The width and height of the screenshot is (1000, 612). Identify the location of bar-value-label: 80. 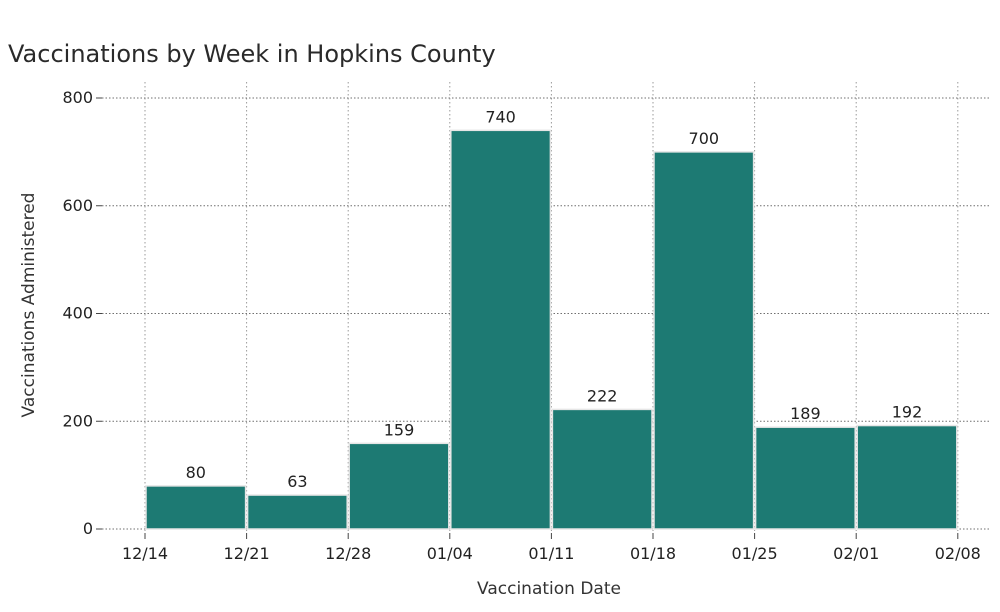
(196, 472).